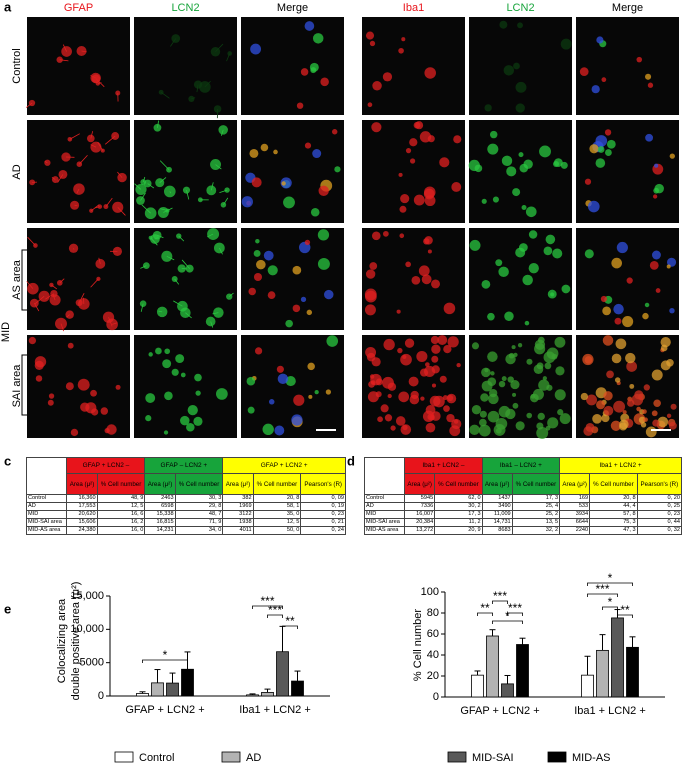 Image resolution: width=685 pixels, height=771 pixels. I want to click on table-cell: 3490, so click(497, 506).